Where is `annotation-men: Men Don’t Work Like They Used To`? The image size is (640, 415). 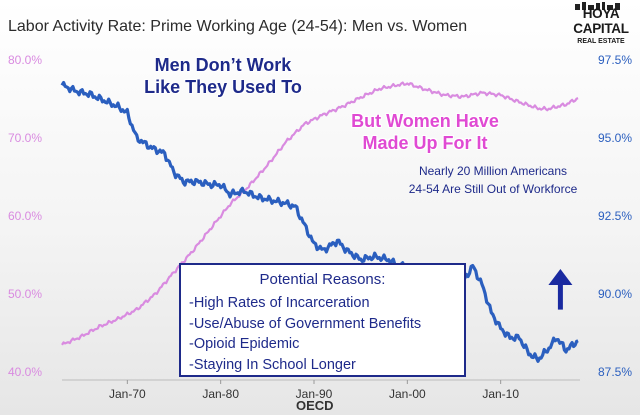 annotation-men: Men Don’t Work Like They Used To is located at coordinates (223, 76).